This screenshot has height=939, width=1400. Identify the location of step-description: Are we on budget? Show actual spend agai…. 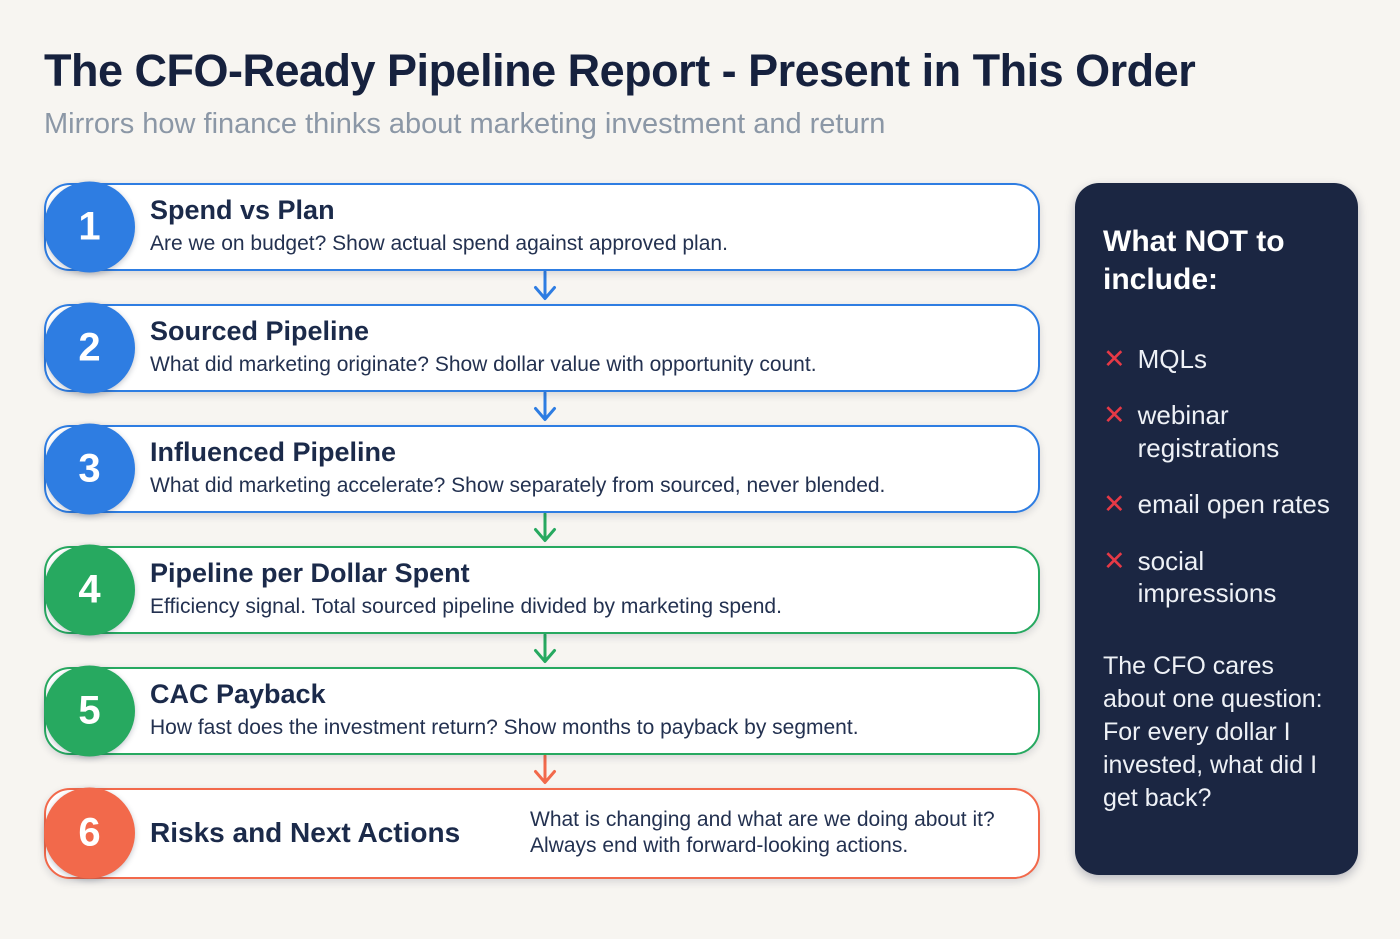
(439, 244).